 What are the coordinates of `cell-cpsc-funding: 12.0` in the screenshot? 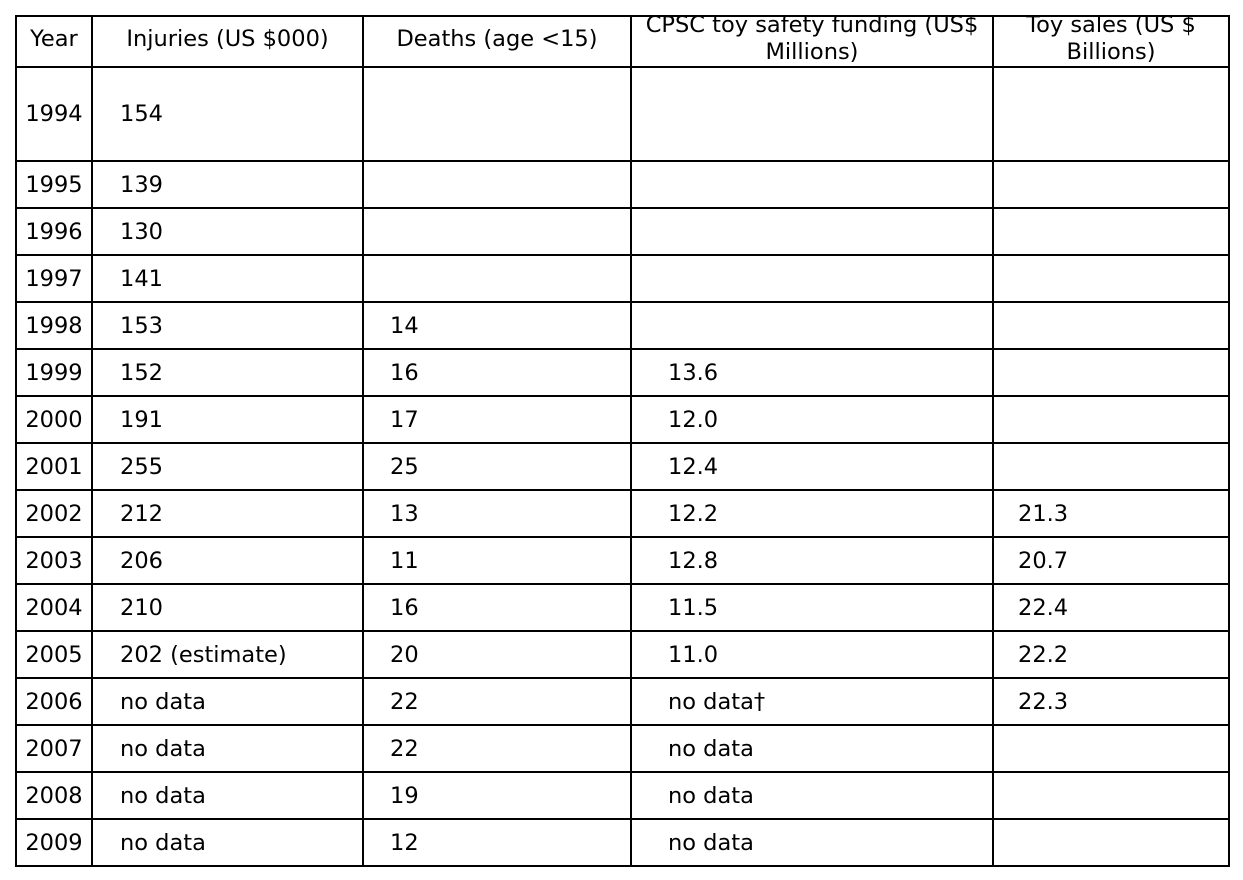 It's located at (812, 419).